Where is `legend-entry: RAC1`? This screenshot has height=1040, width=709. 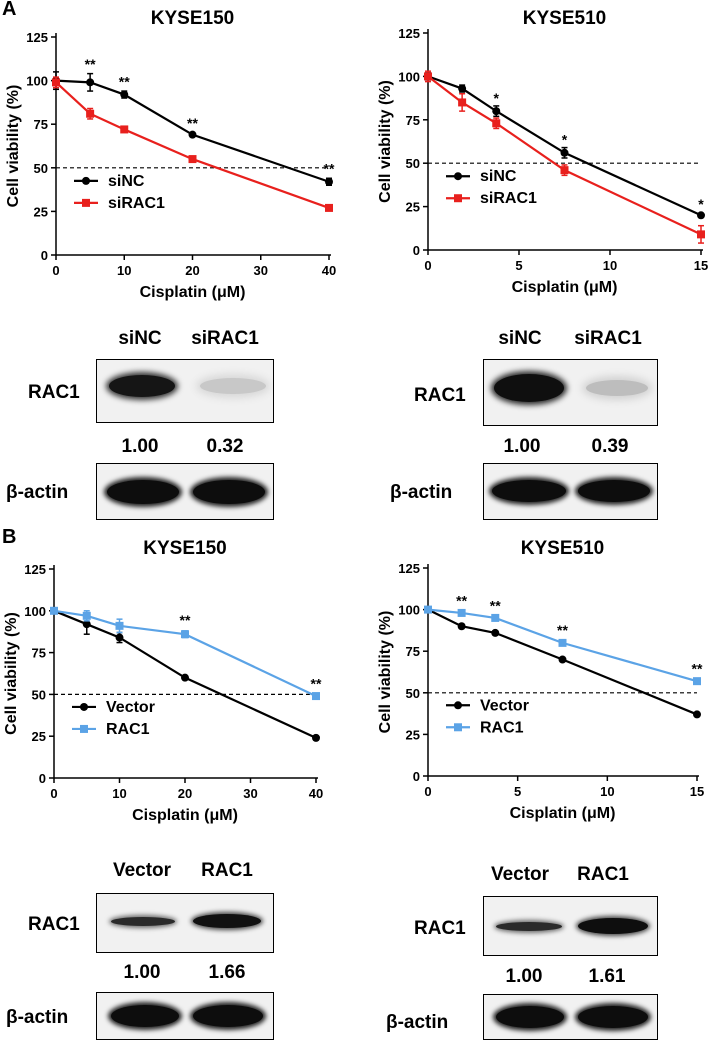 legend-entry: RAC1 is located at coordinates (502, 727).